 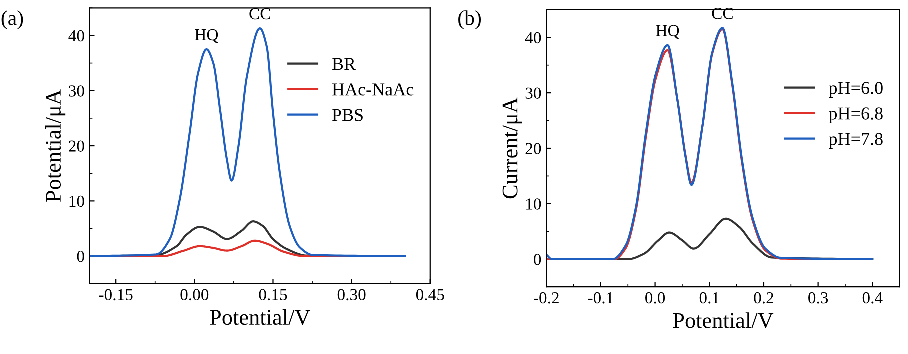 What do you see at coordinates (116, 295) in the screenshot?
I see `x-tick-label: -0.15` at bounding box center [116, 295].